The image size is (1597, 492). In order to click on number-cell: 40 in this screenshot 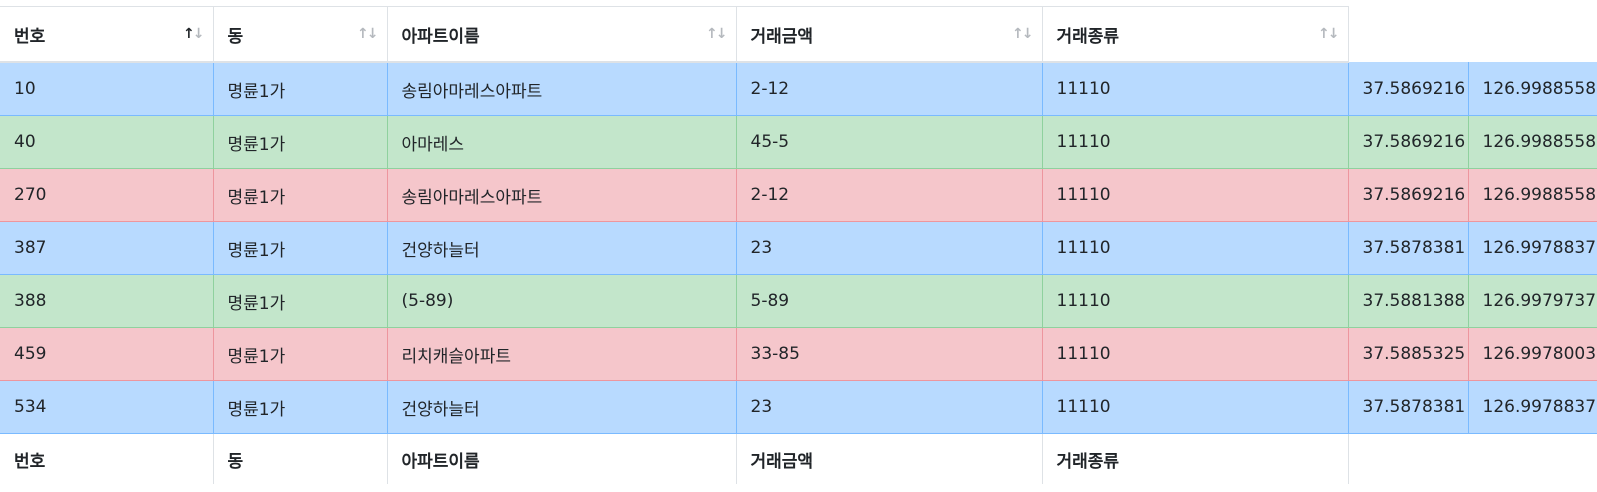, I will do `click(107, 142)`.